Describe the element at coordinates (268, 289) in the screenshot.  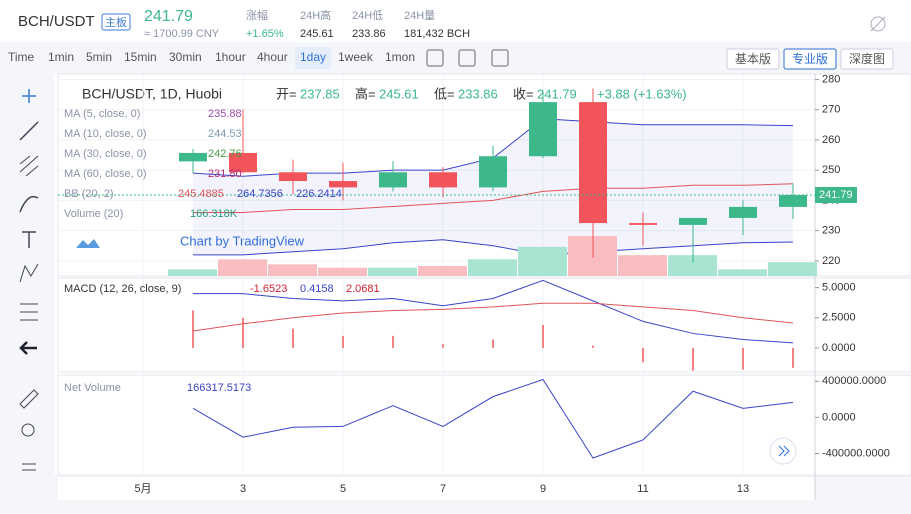
I see `macd-value: -1.6523` at that location.